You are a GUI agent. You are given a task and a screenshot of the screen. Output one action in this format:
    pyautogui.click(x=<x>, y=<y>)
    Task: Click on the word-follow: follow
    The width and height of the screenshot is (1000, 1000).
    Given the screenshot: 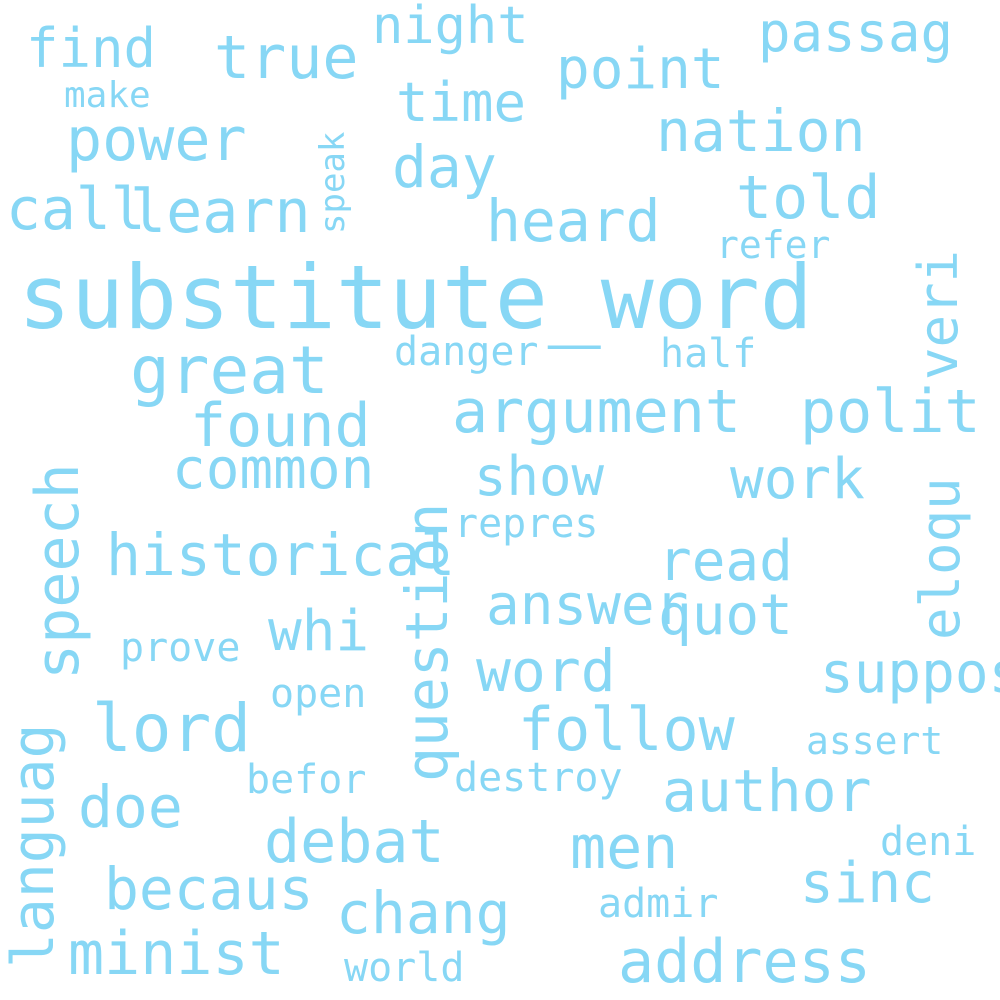 What is the action you would take?
    pyautogui.click(x=626, y=730)
    